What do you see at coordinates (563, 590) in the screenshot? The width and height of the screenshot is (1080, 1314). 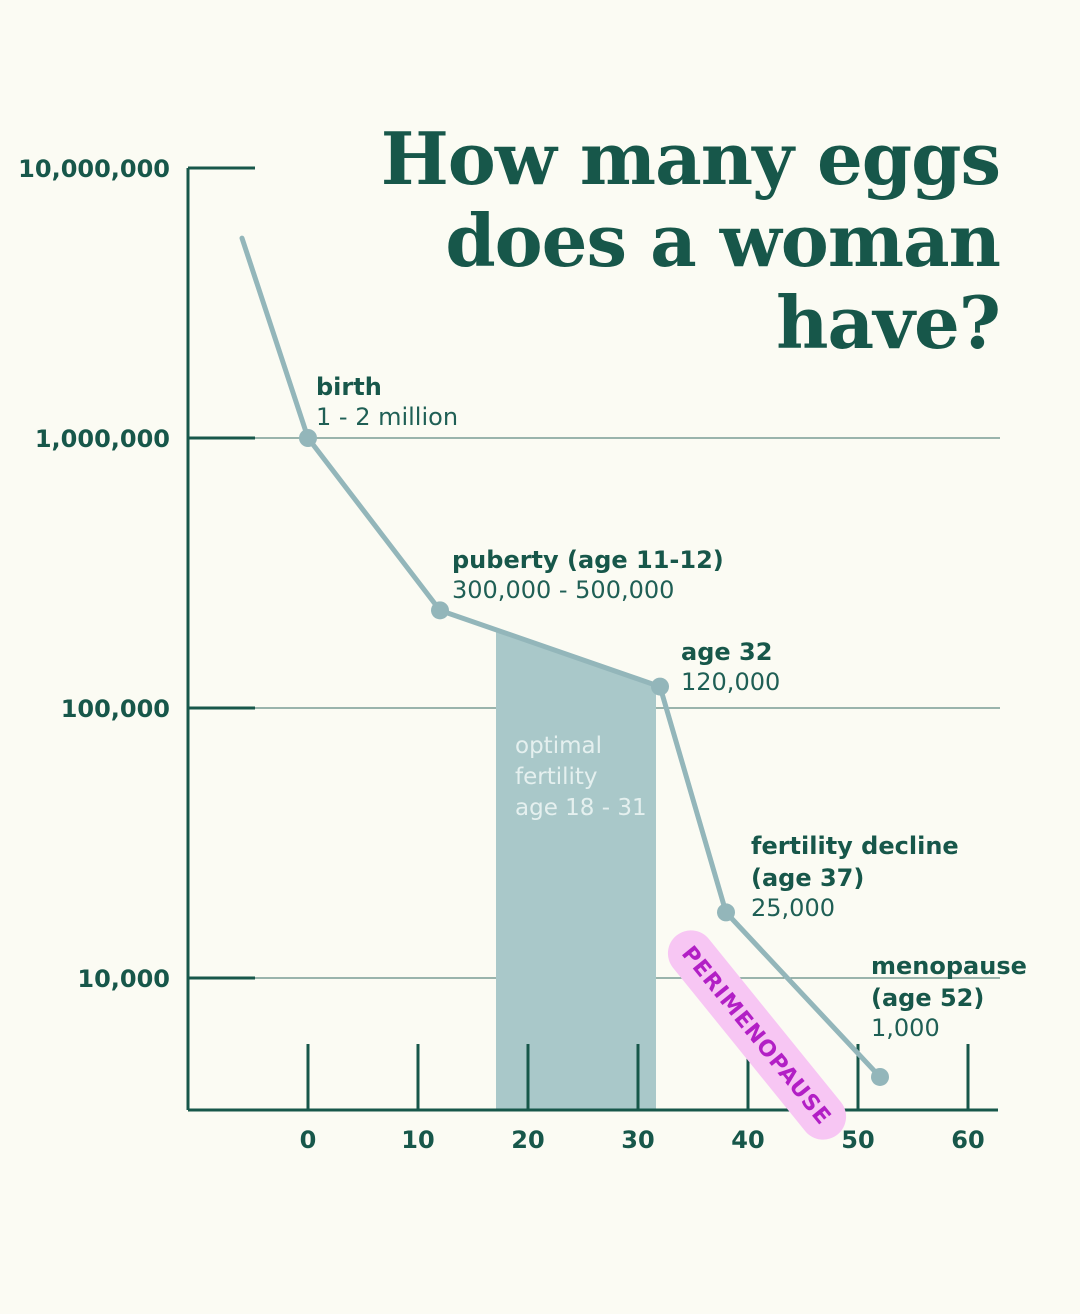 I see `annotation-value: 300,000 - 500,000` at bounding box center [563, 590].